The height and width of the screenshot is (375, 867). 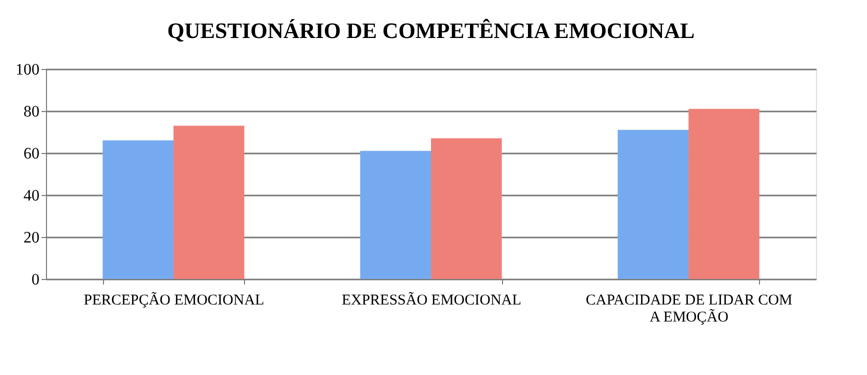 What do you see at coordinates (28, 70) in the screenshot?
I see `y-tick-label: 100` at bounding box center [28, 70].